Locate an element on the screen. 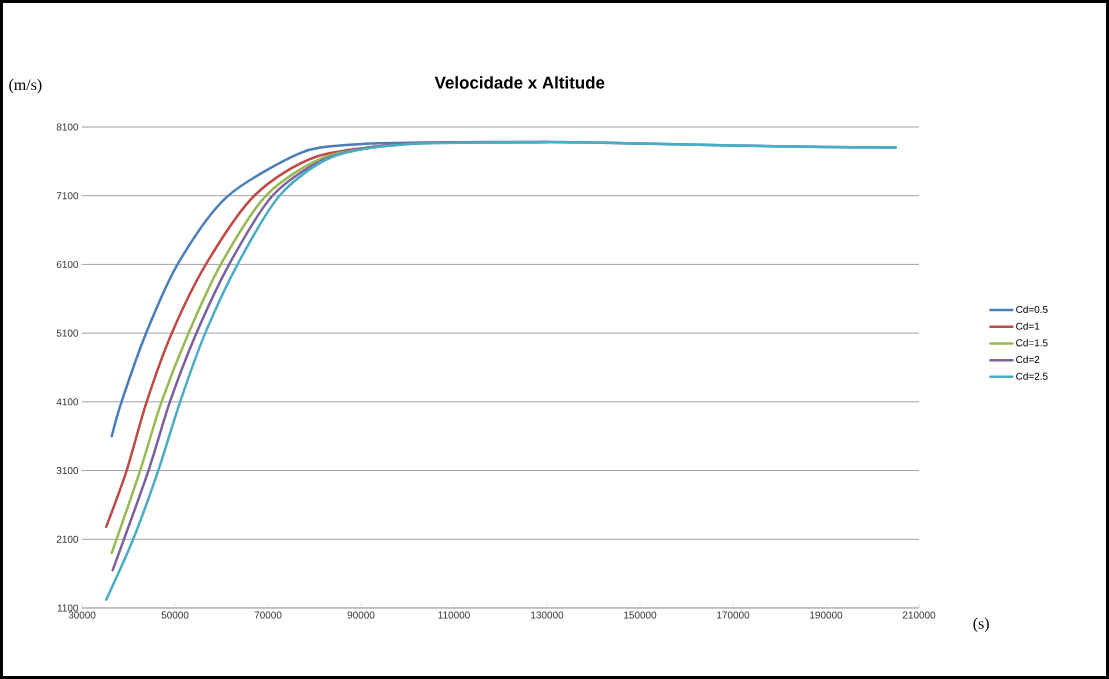 The height and width of the screenshot is (679, 1109). y-tick-label: 2100 is located at coordinates (67, 539).